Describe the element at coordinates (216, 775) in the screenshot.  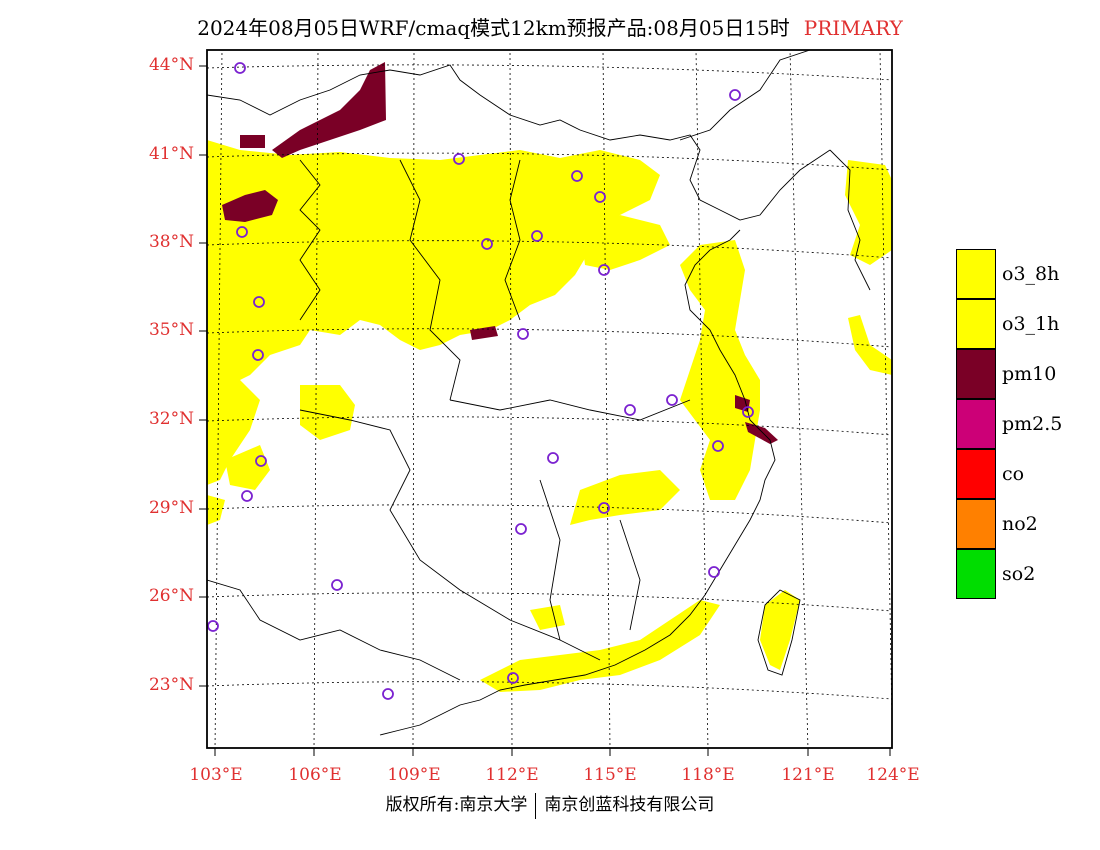
I see `lon-label-103: 103°E` at that location.